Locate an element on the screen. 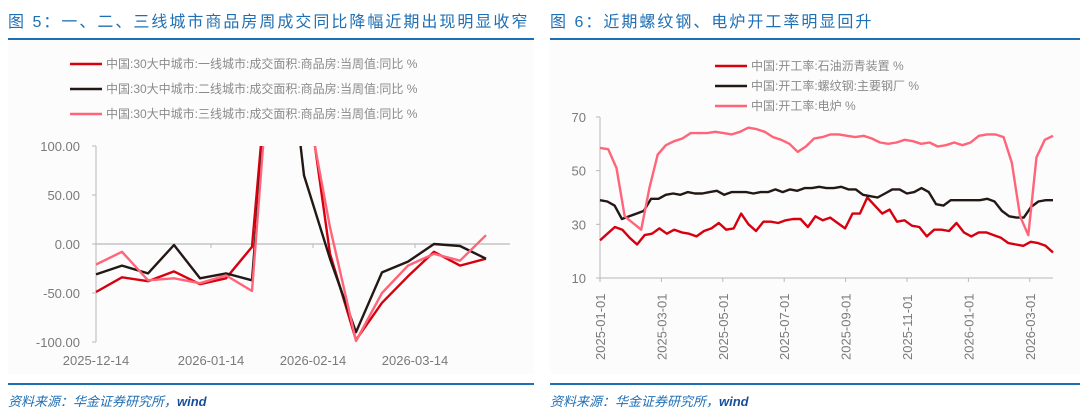 This screenshot has height=414, width=1080. legend-label: 中国:开工率:螺纹钢:主要钢厂 % is located at coordinates (835, 85).